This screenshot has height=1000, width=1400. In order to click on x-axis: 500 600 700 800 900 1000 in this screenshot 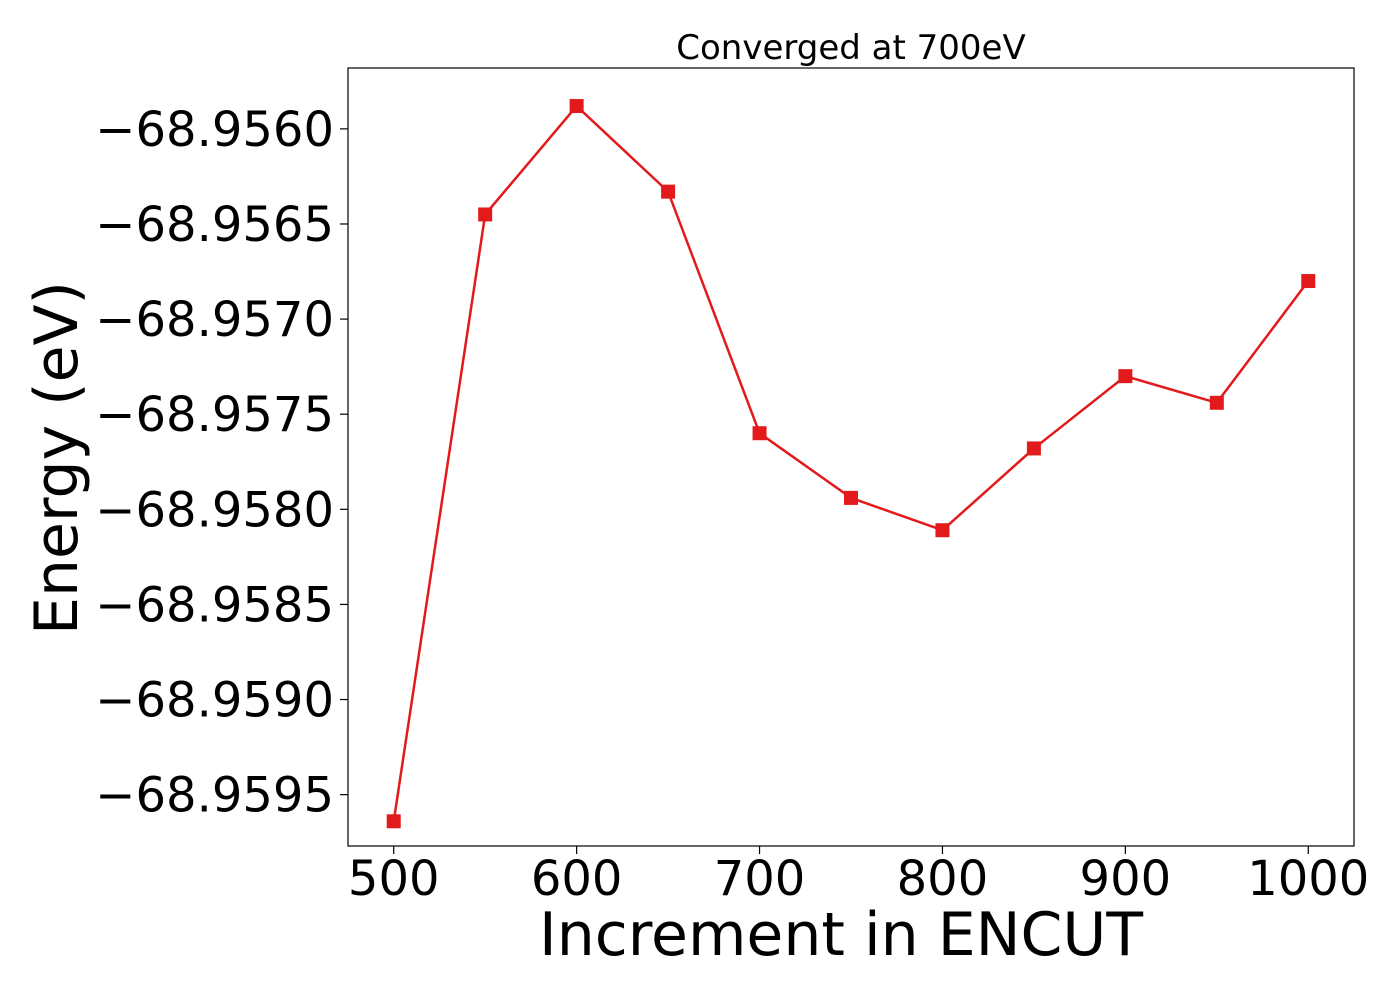, I will do `click(858, 876)`.